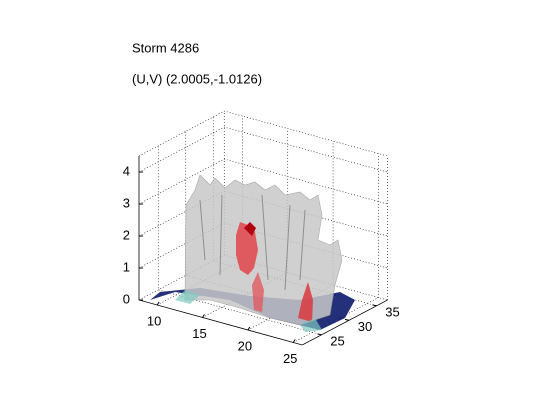 The image size is (533, 400). Describe the element at coordinates (392, 311) in the screenshot. I see `y-tick-label: 35` at that location.